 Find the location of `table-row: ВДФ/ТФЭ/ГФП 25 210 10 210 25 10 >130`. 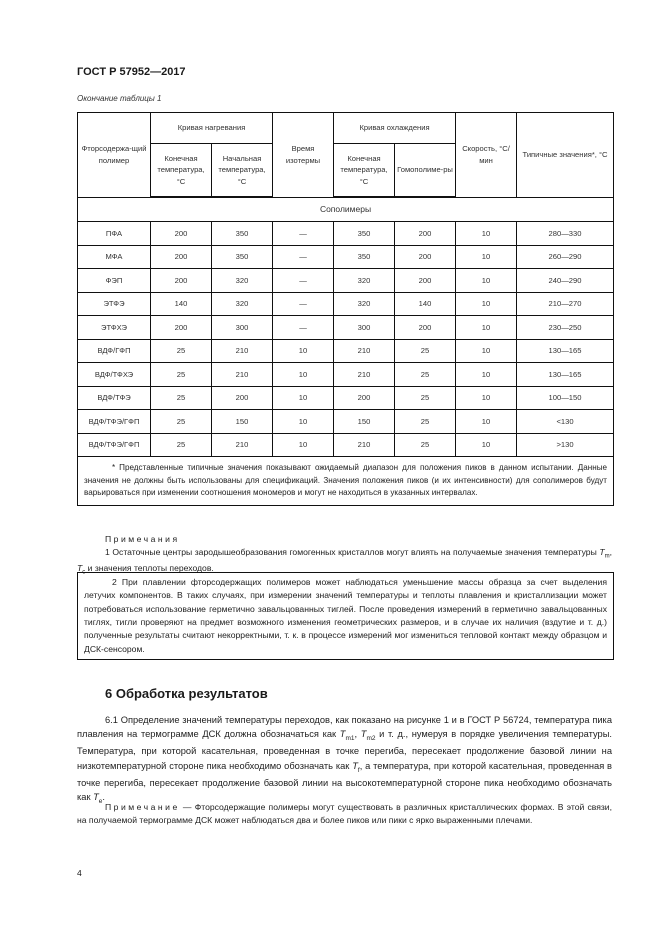

table-row: ВДФ/ТФЭ/ГФП 25 210 10 210 25 10 >130 is located at coordinates (346, 444).